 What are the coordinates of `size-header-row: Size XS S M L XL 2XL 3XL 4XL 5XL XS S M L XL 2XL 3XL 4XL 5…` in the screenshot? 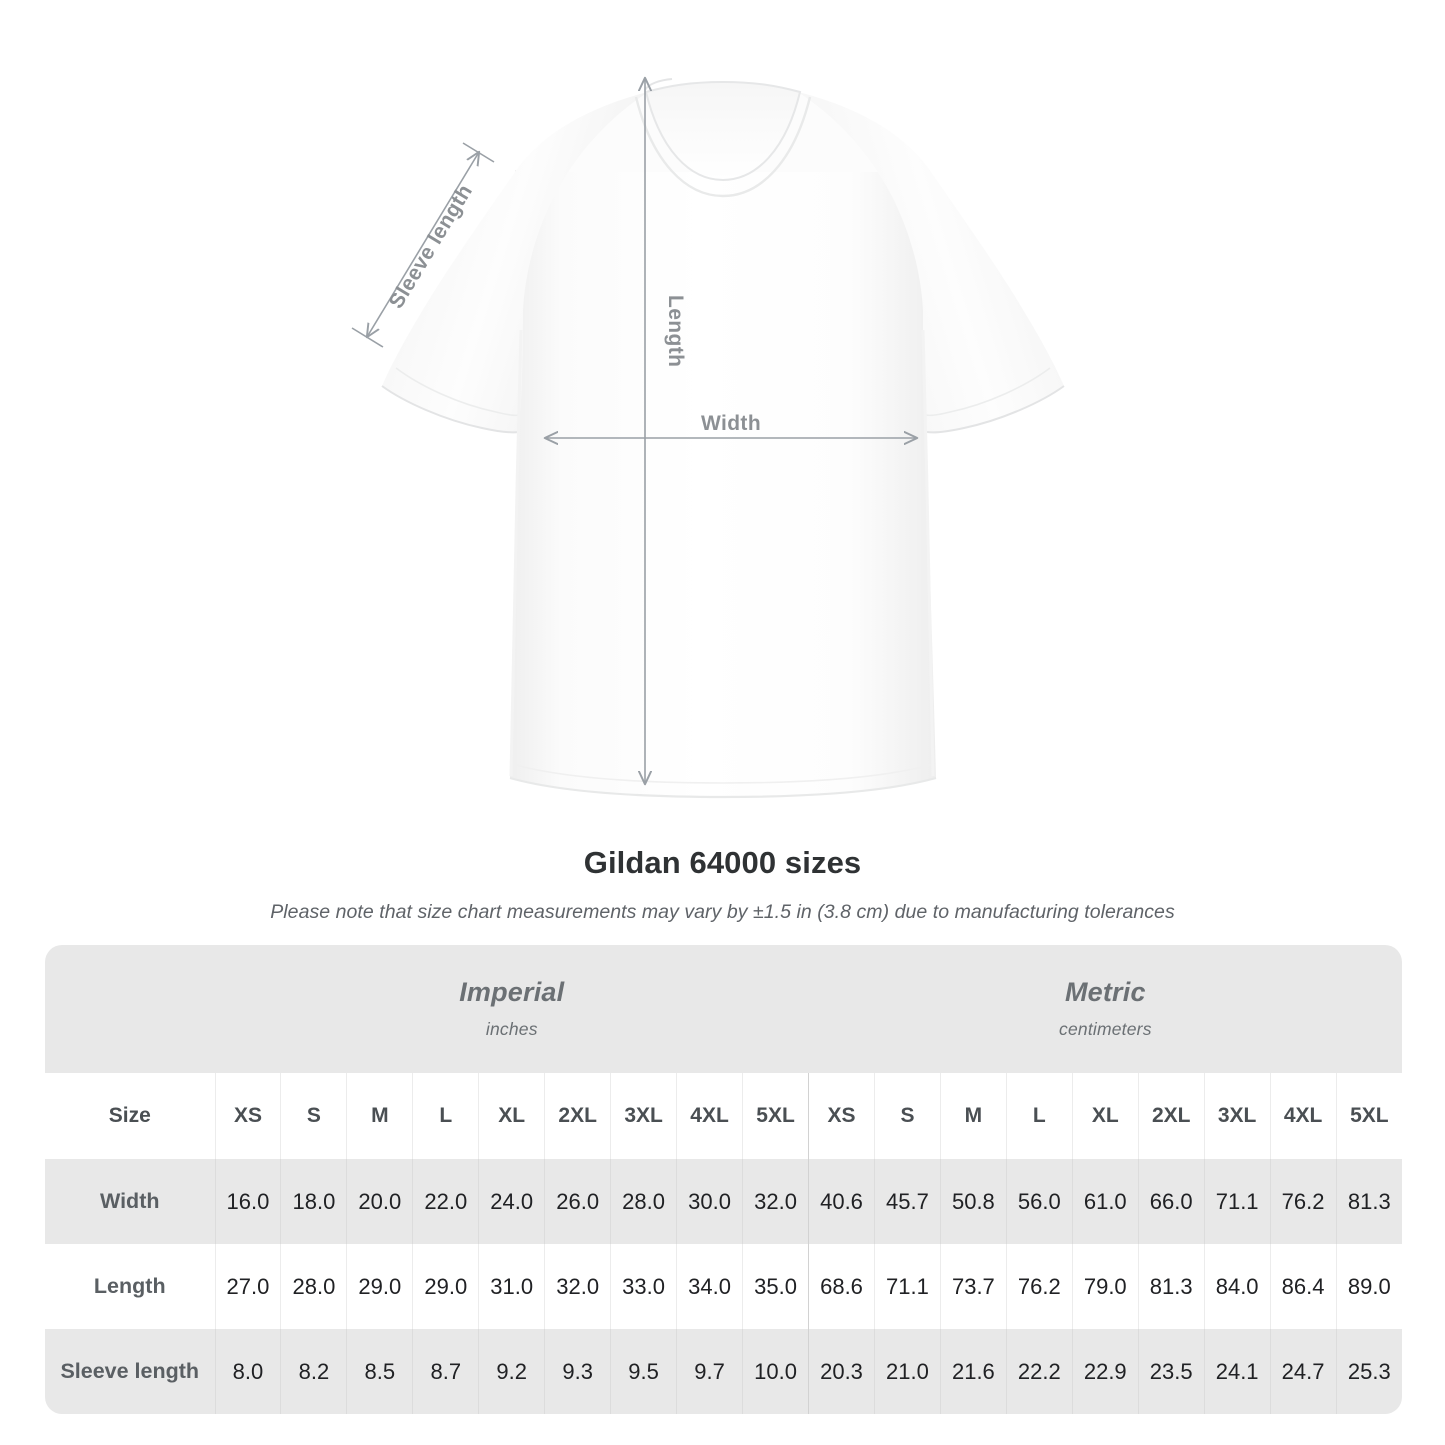 It's located at (723, 1116).